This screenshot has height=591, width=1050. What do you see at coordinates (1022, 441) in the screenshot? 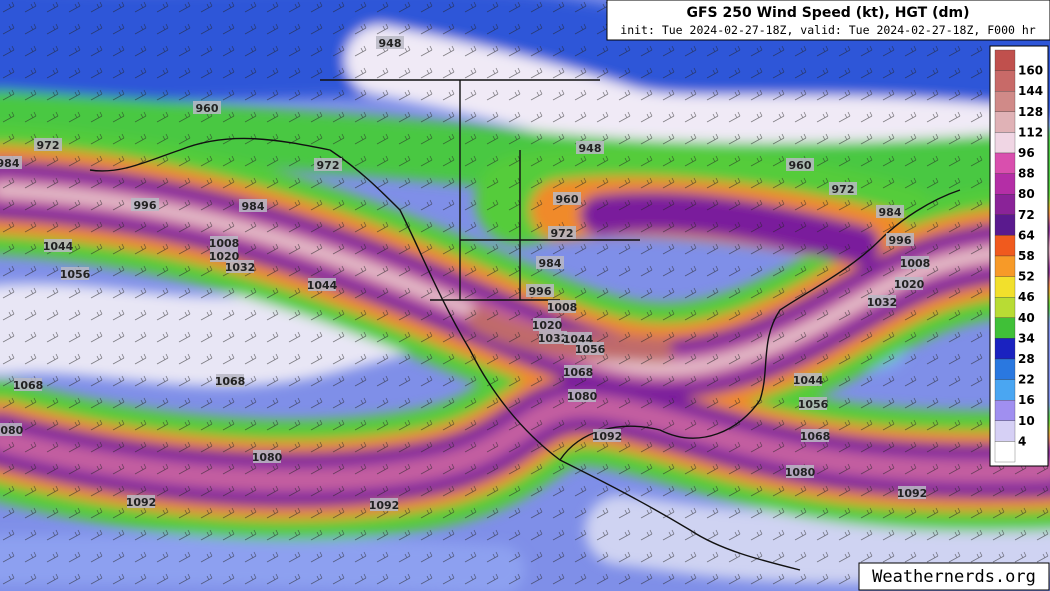
I see `colorbar-label: 4` at bounding box center [1022, 441].